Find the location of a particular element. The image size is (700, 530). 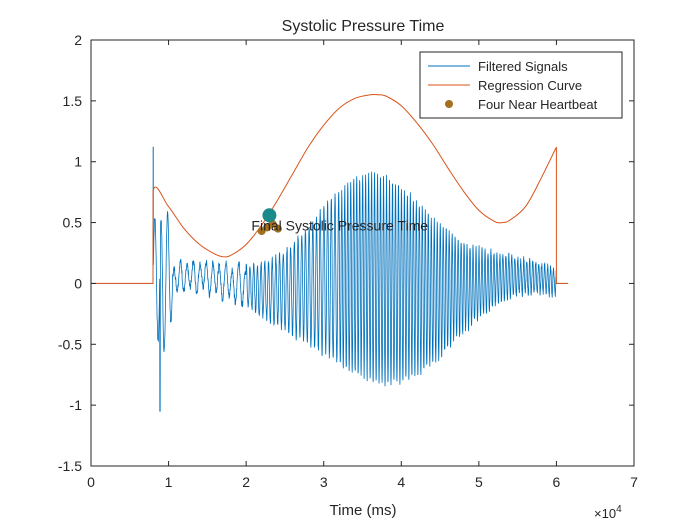

x-tick-label: 7 is located at coordinates (634, 482).